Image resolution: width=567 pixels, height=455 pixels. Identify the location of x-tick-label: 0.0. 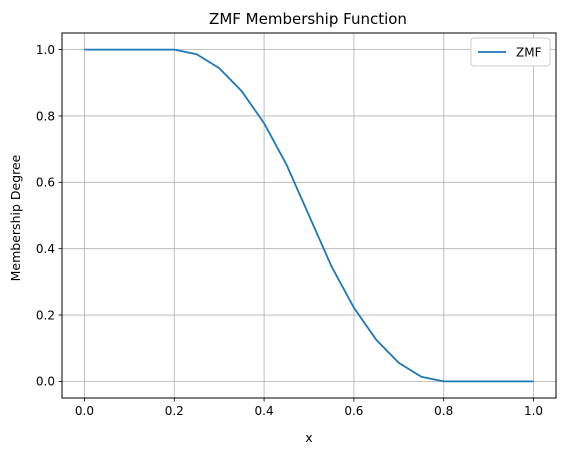
(84, 411).